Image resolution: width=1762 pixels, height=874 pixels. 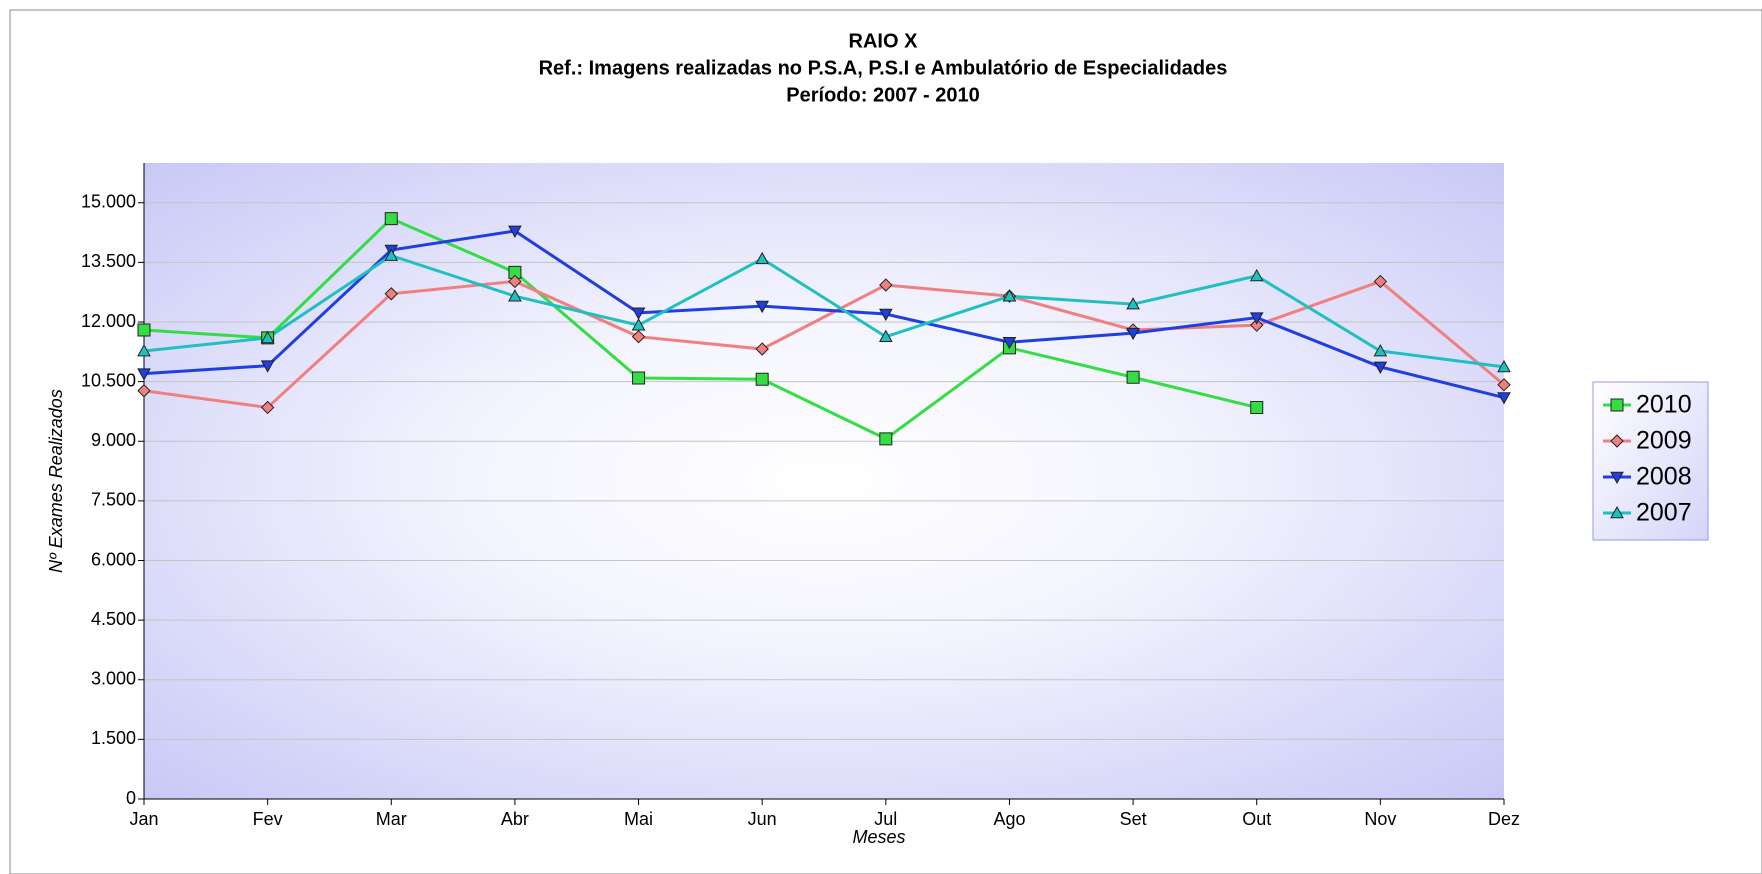 I want to click on y-tick-label: 12.000, so click(x=108, y=321).